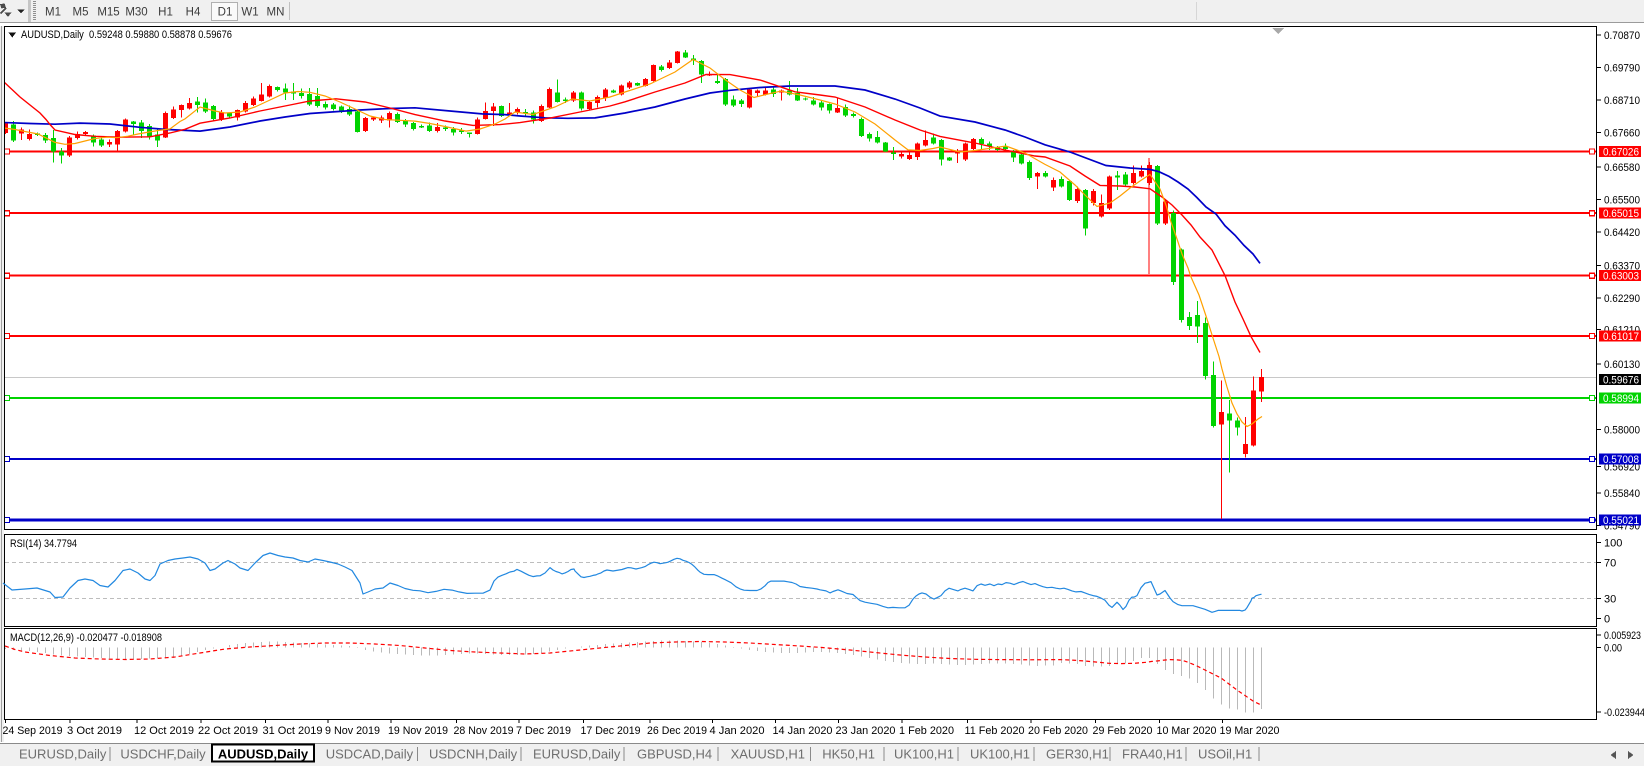 The image size is (1644, 766). I want to click on svg-text: GBPUSD,H4, so click(674, 754).